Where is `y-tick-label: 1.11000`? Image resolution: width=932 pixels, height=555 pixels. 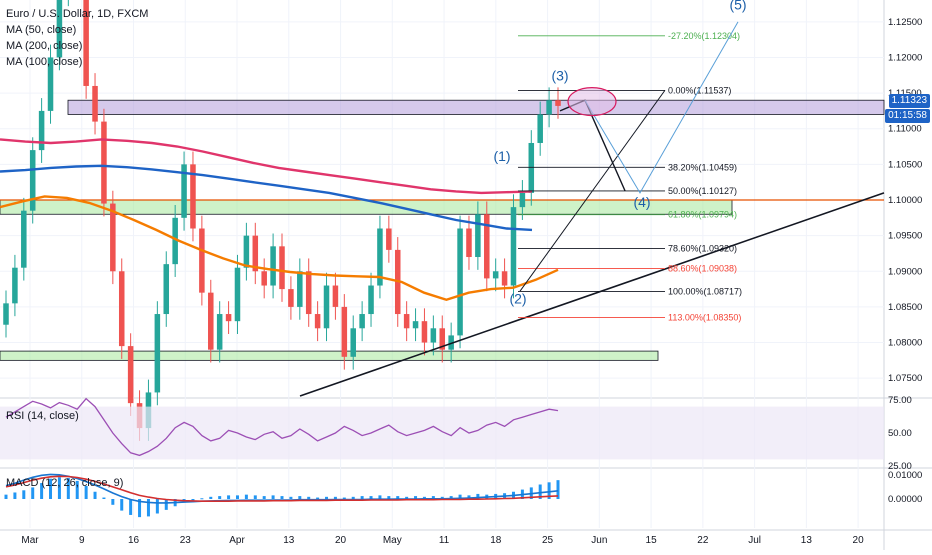
y-tick-label: 1.11000 is located at coordinates (905, 129).